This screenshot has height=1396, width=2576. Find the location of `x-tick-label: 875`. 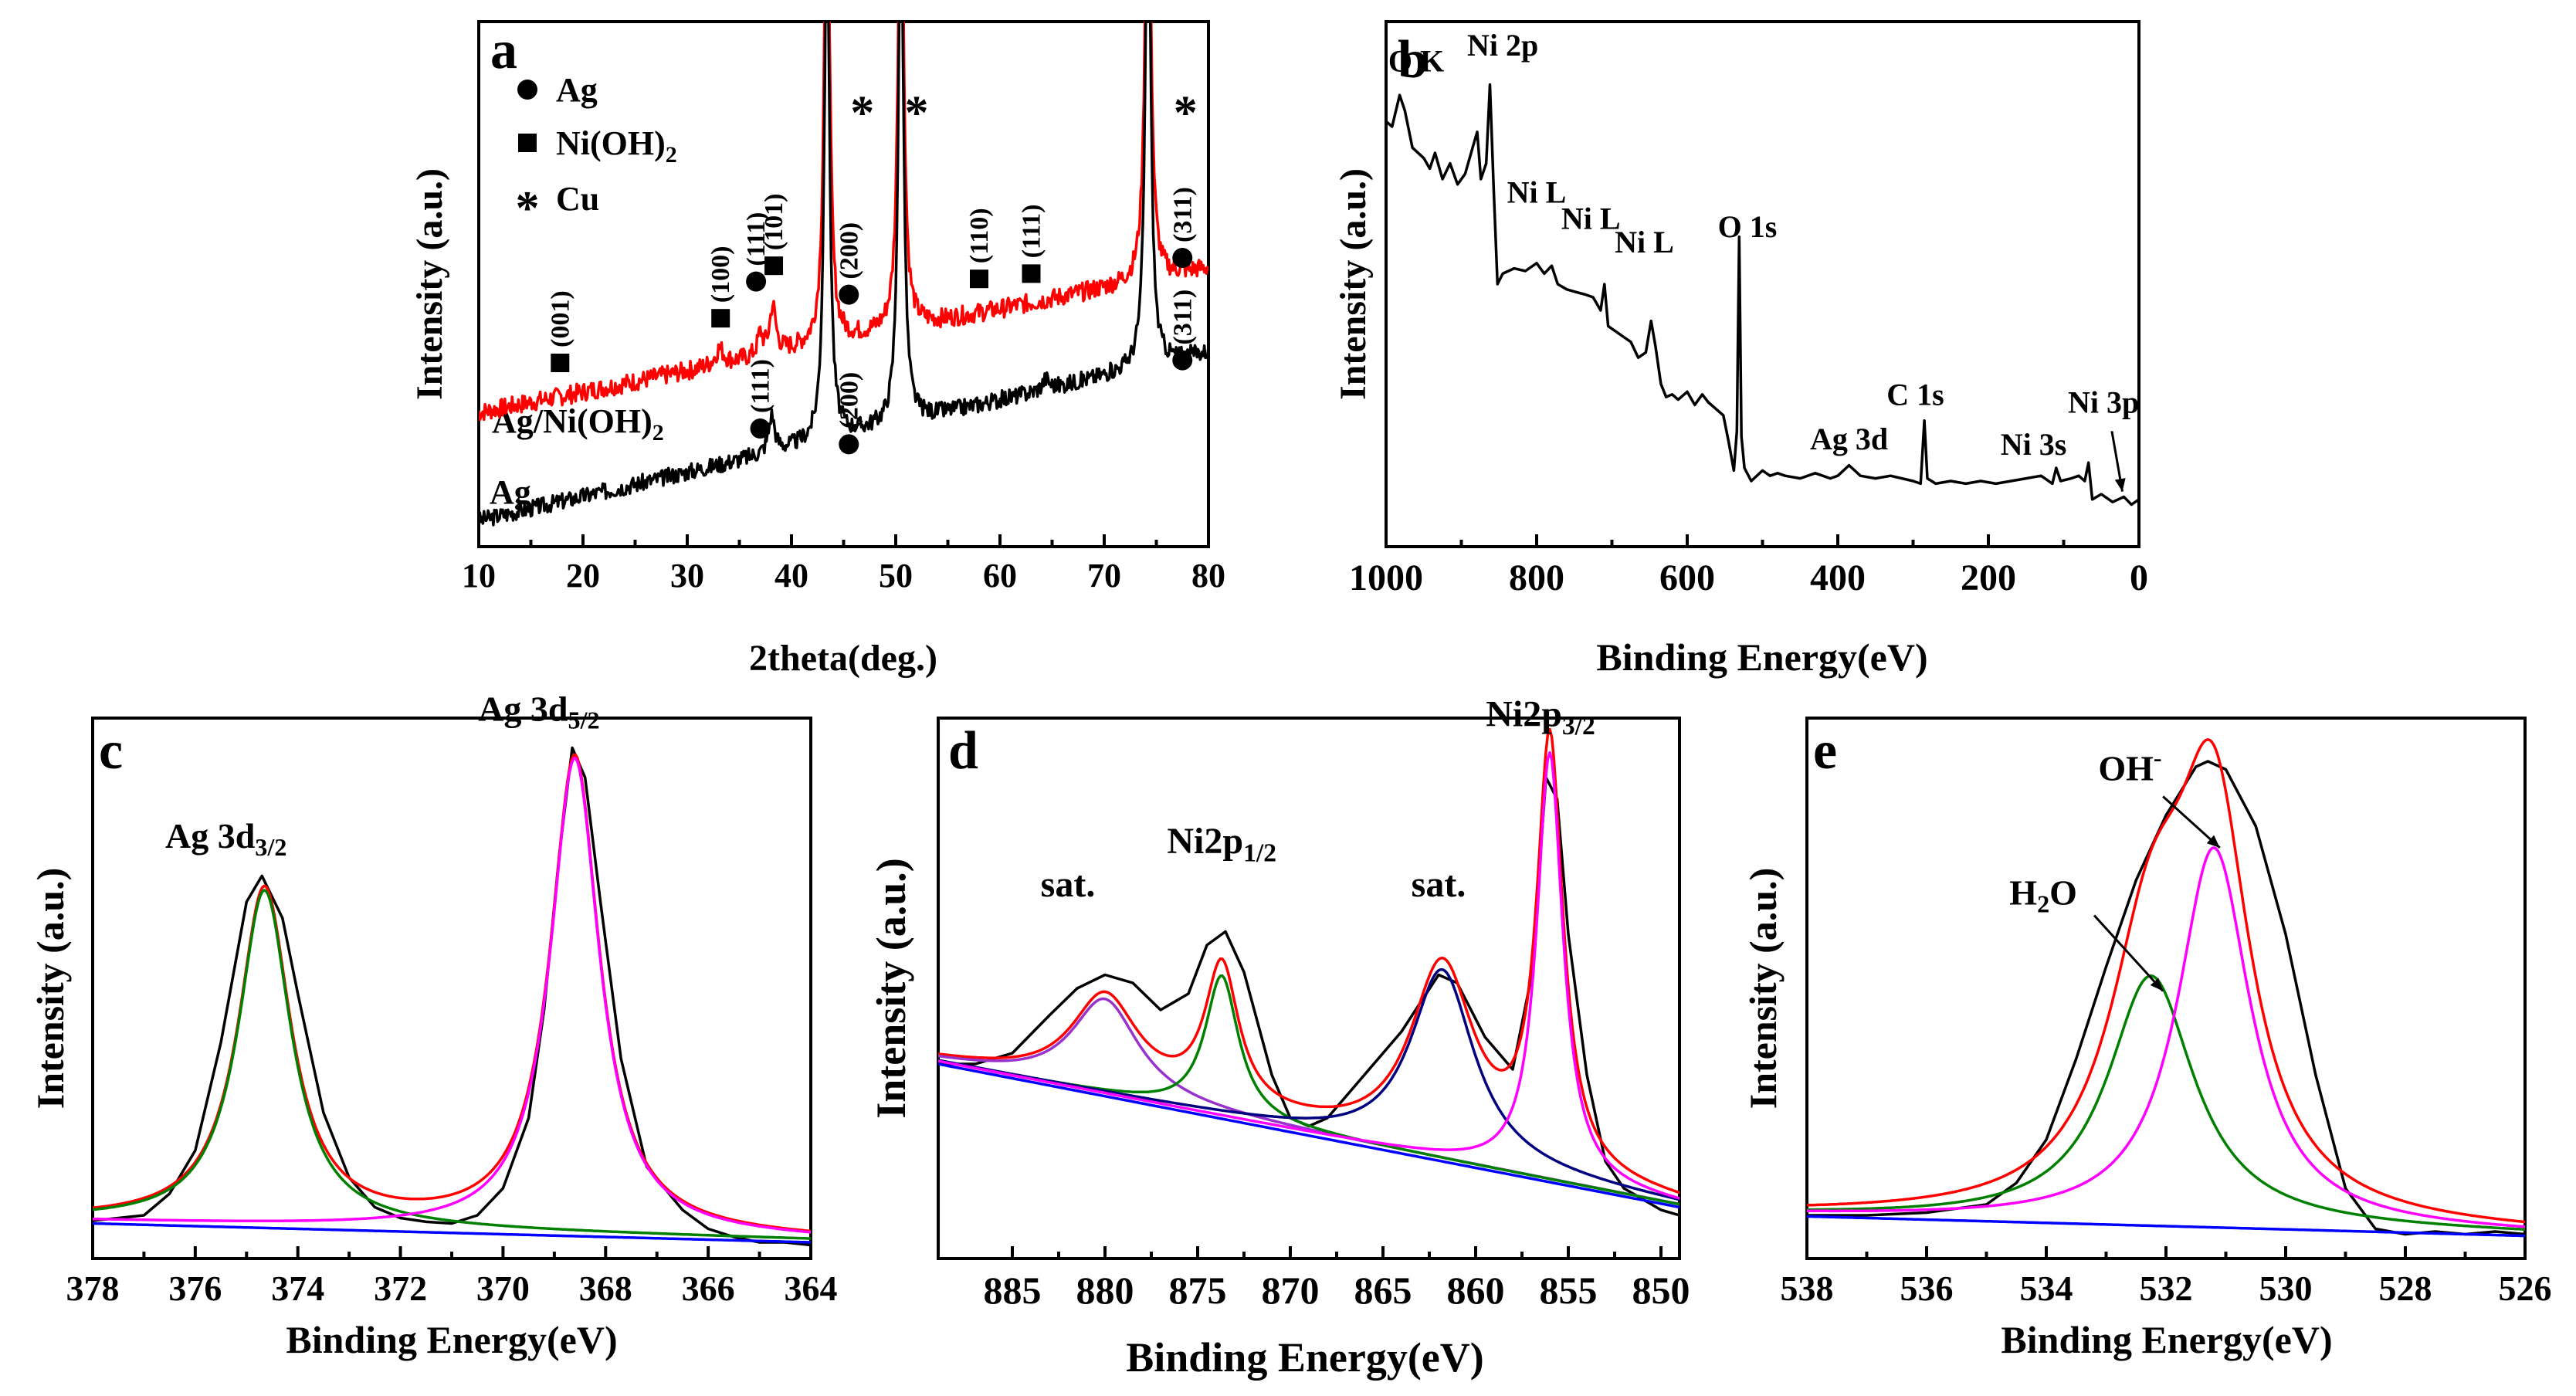

x-tick-label: 875 is located at coordinates (1198, 1290).